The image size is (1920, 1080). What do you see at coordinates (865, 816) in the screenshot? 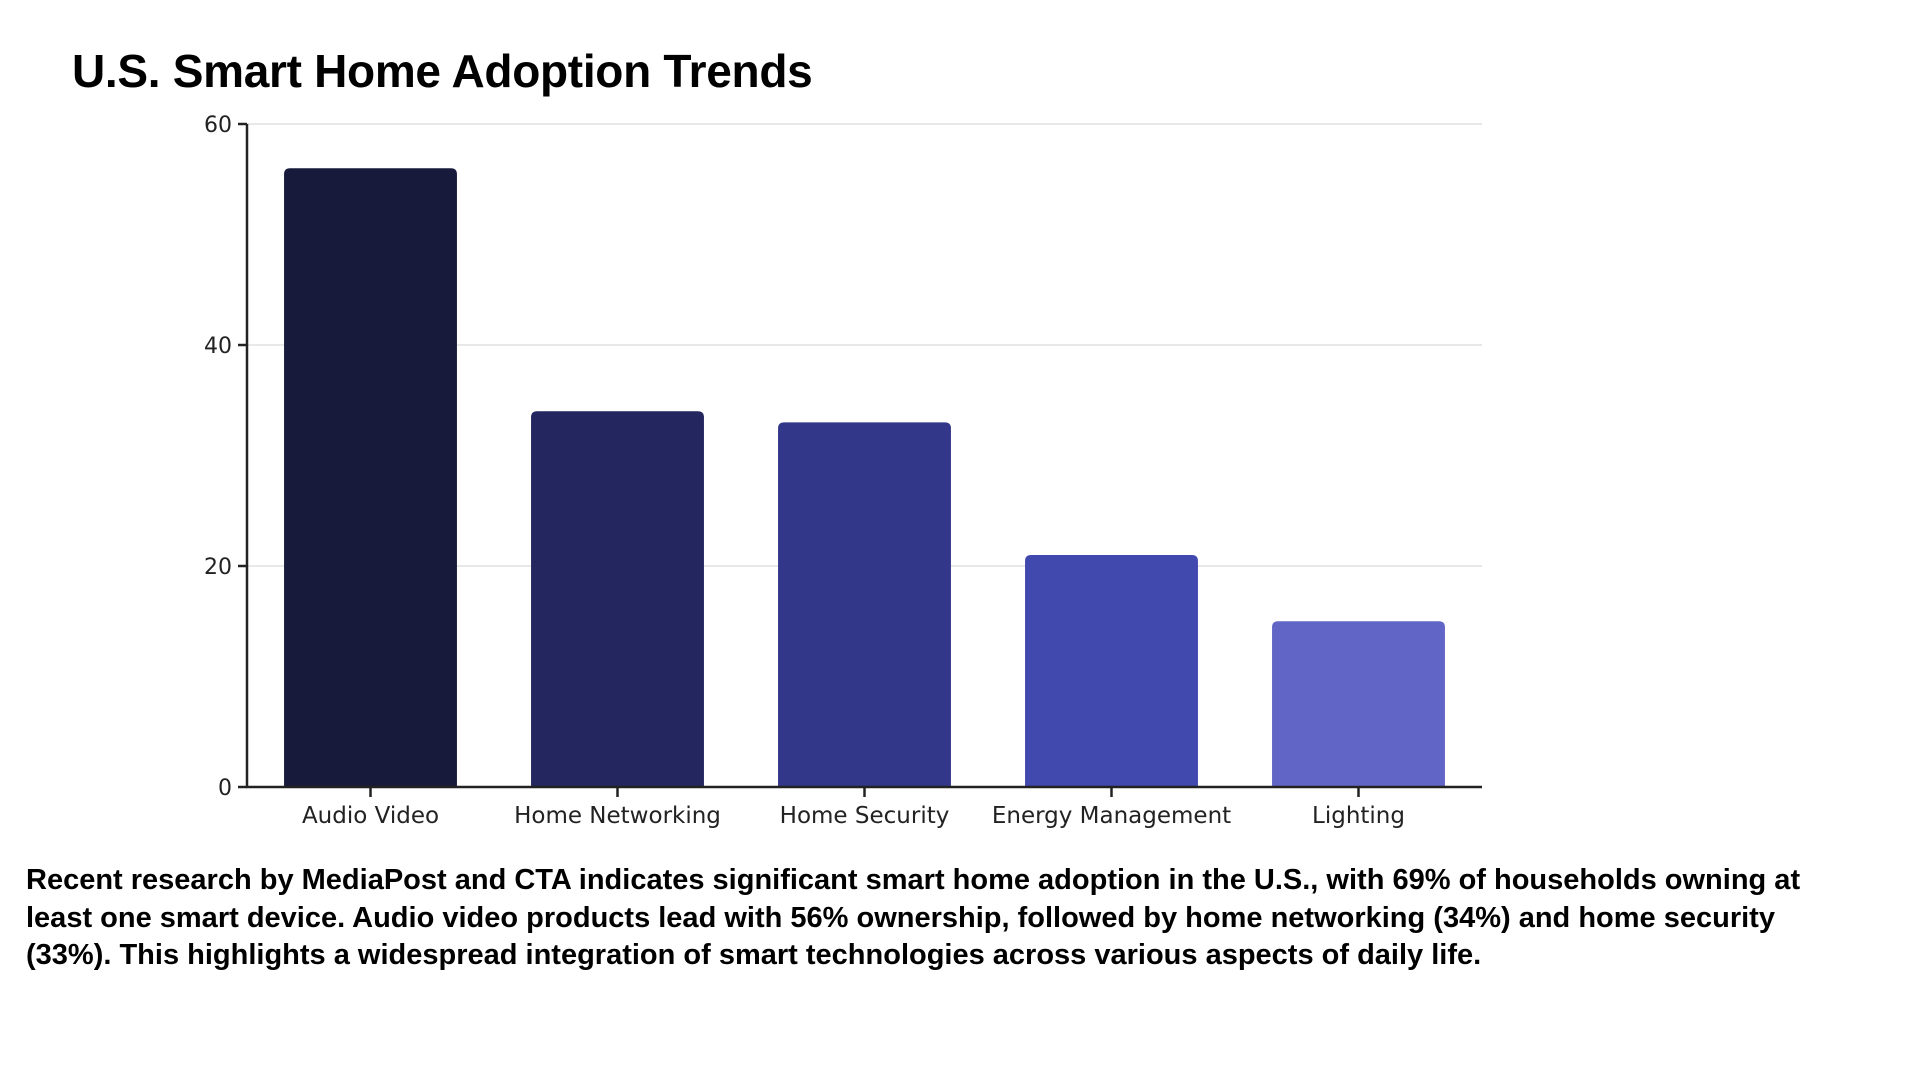
I see `x-tick-label: Home Security` at bounding box center [865, 816].